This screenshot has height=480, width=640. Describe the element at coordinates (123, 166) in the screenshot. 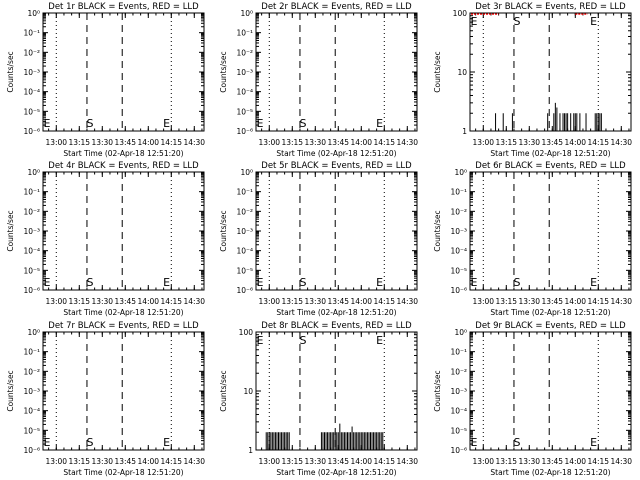

I see `chart-title: Det 4r BLACK = Events, RED = LLD` at that location.